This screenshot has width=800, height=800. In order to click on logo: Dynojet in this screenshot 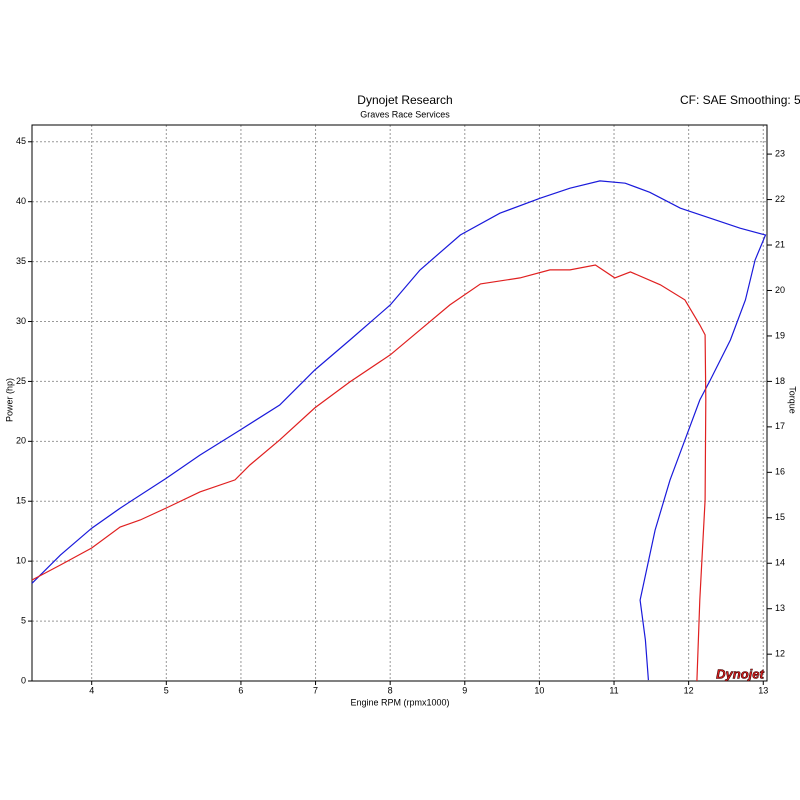, I will do `click(740, 673)`.